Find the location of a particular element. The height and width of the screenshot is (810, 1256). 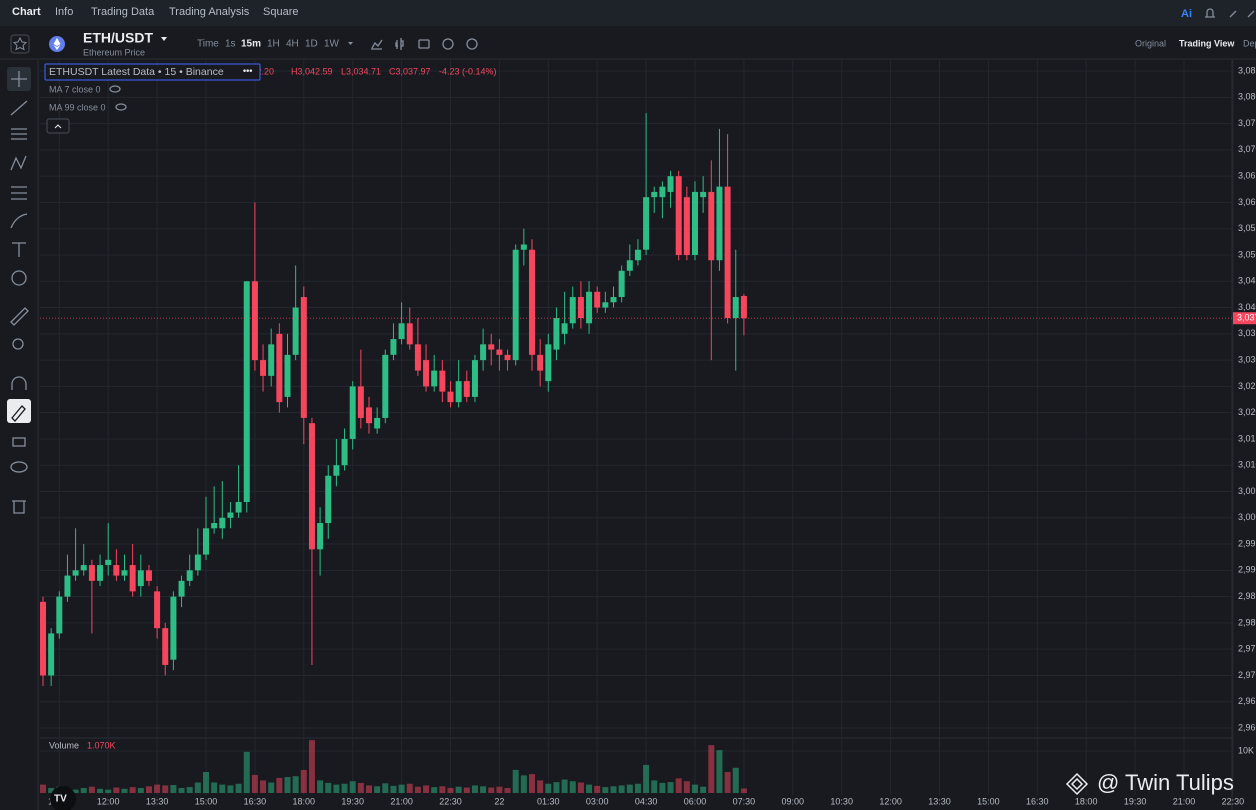

expand-icon is located at coordinates (1242, 14).